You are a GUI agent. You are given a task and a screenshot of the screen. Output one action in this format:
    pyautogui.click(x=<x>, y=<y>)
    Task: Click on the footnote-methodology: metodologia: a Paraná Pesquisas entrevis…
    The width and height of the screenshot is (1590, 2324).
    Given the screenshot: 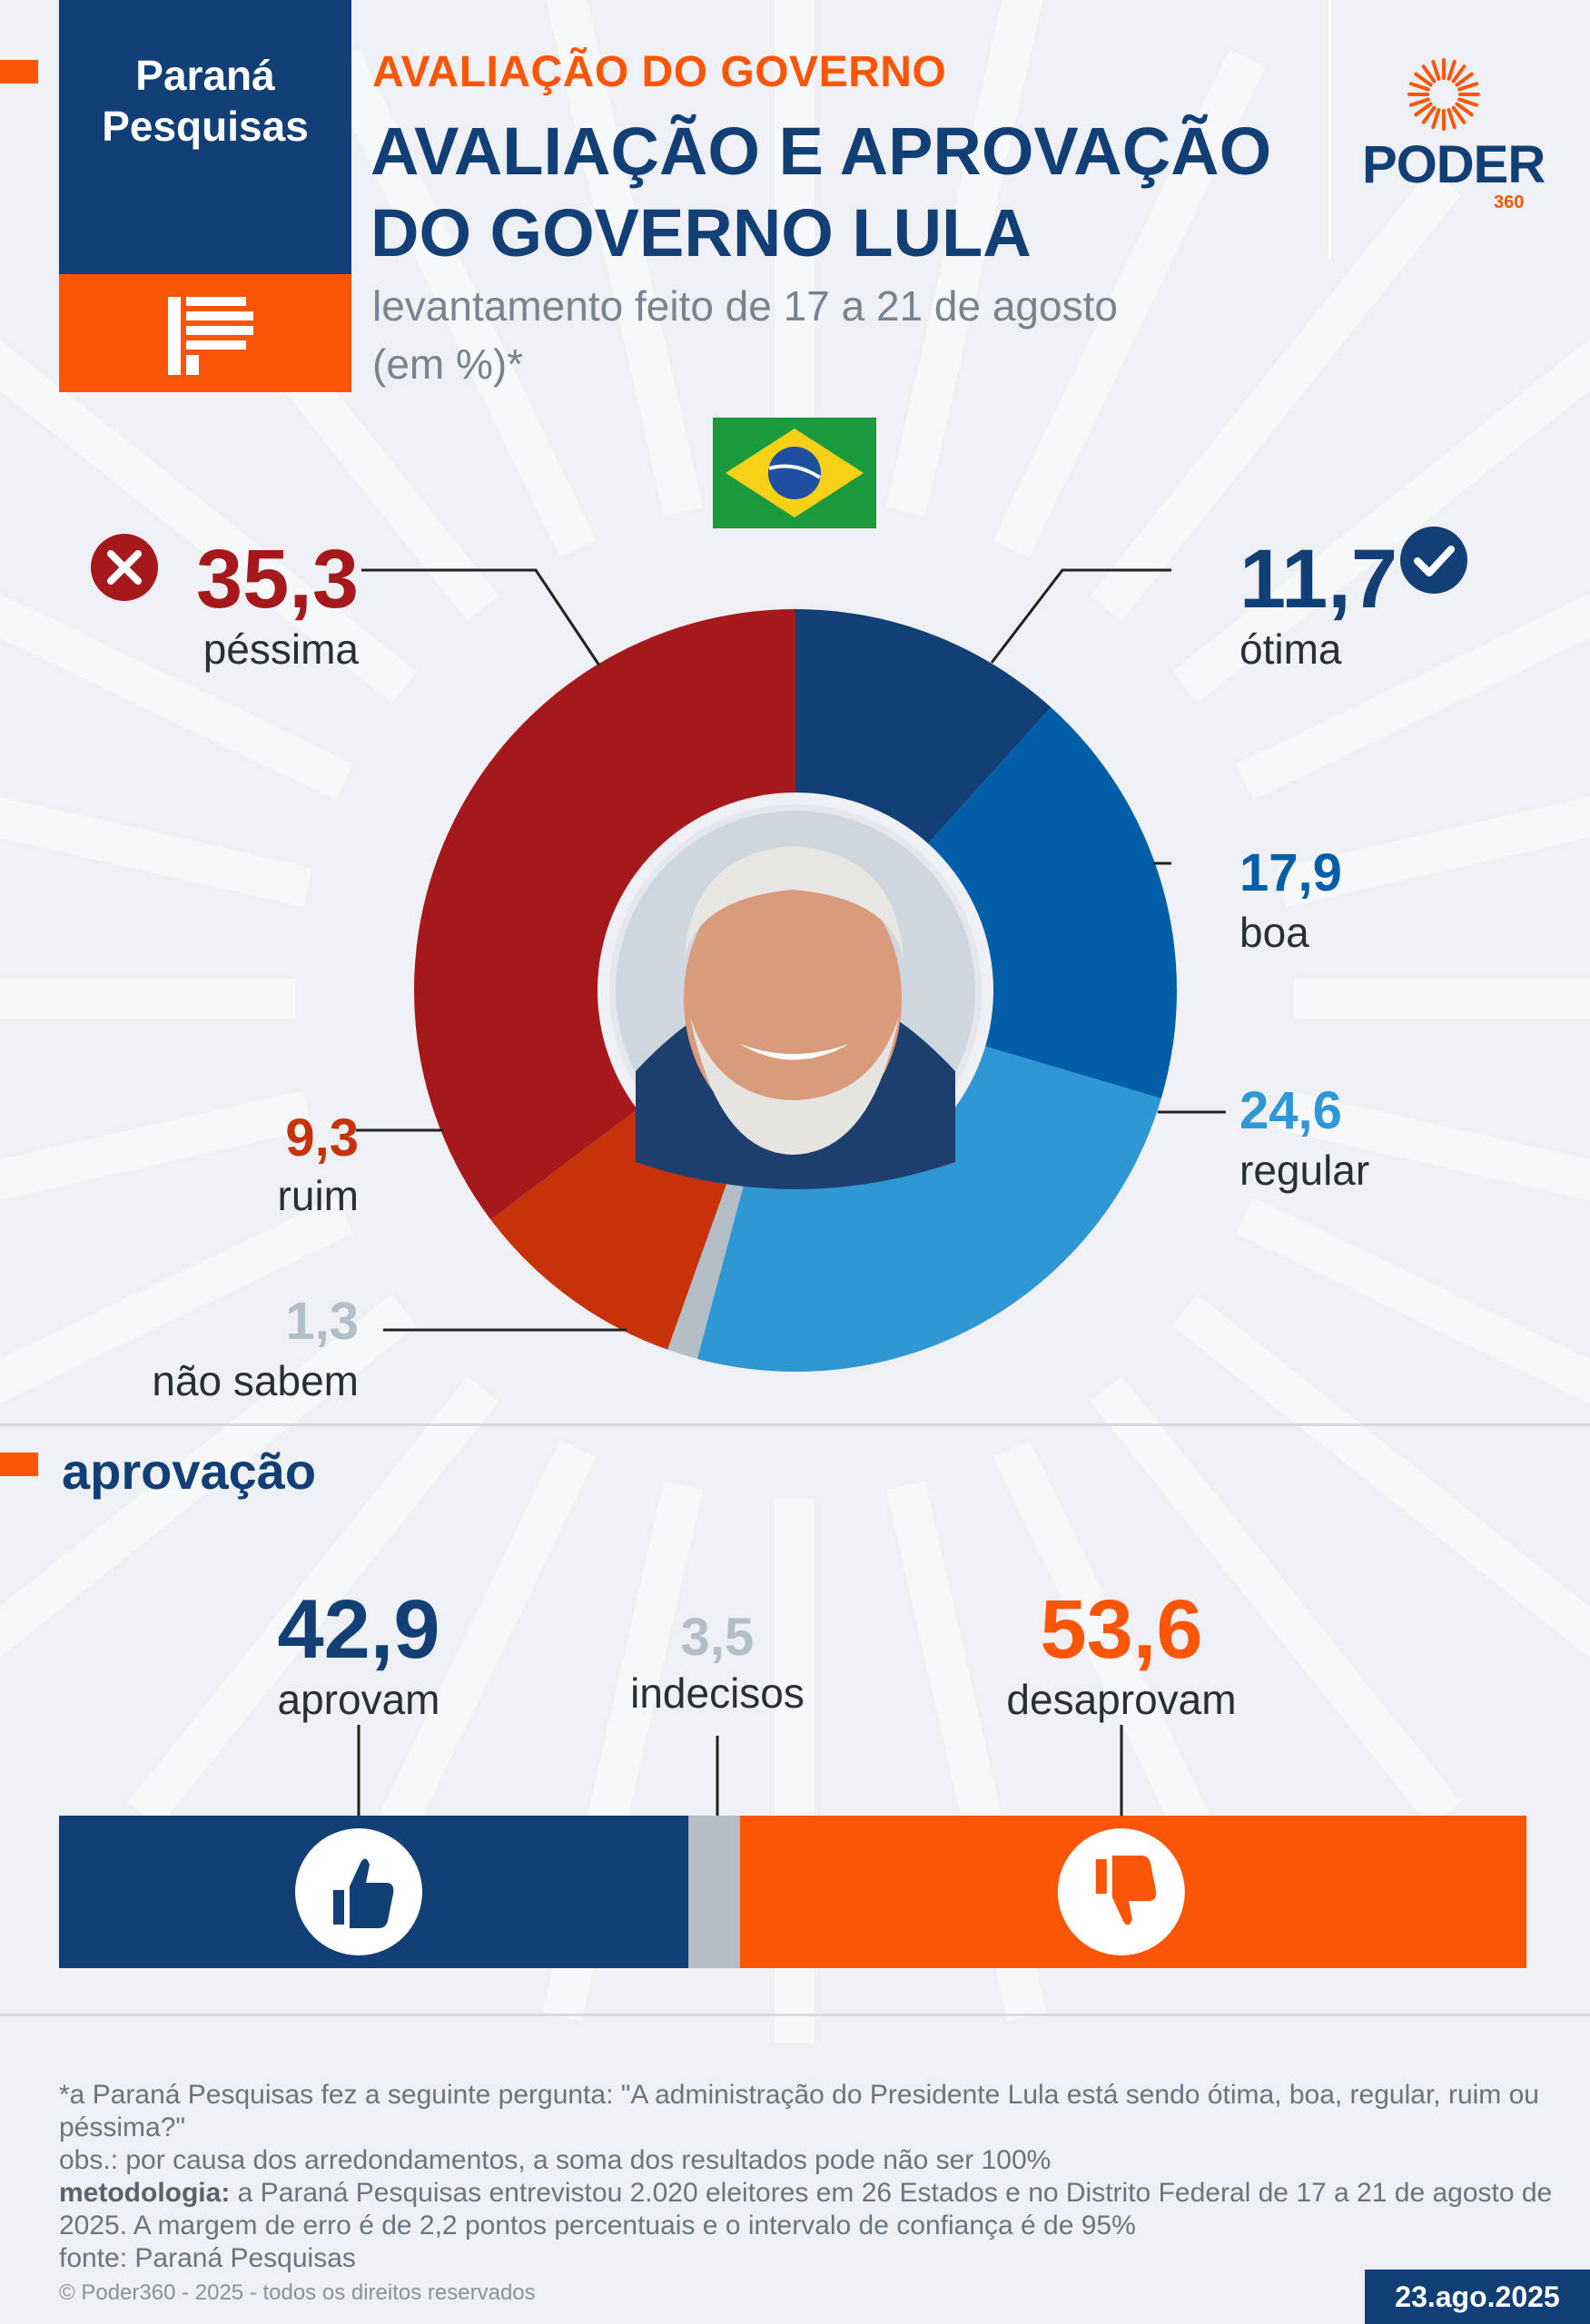 What is the action you would take?
    pyautogui.click(x=808, y=2209)
    